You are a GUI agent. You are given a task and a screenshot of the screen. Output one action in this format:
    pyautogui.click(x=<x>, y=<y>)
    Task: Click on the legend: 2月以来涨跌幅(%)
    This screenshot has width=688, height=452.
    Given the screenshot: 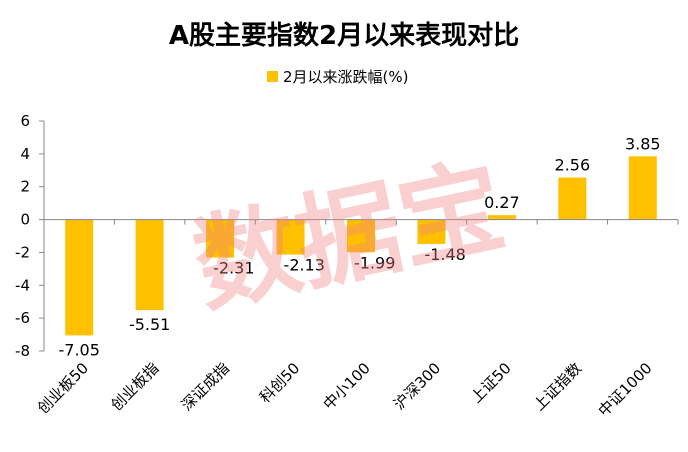 What is the action you would take?
    pyautogui.click(x=338, y=77)
    